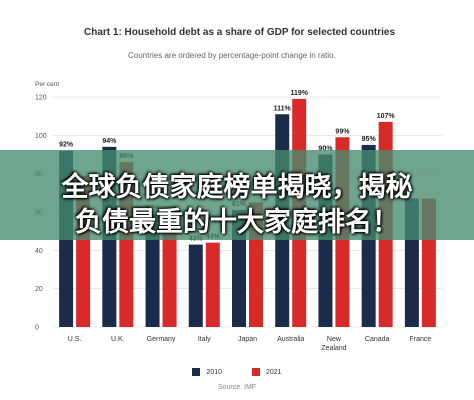 This screenshot has height=400, width=474. What do you see at coordinates (39, 251) in the screenshot?
I see `y-tick-label: 40` at bounding box center [39, 251].